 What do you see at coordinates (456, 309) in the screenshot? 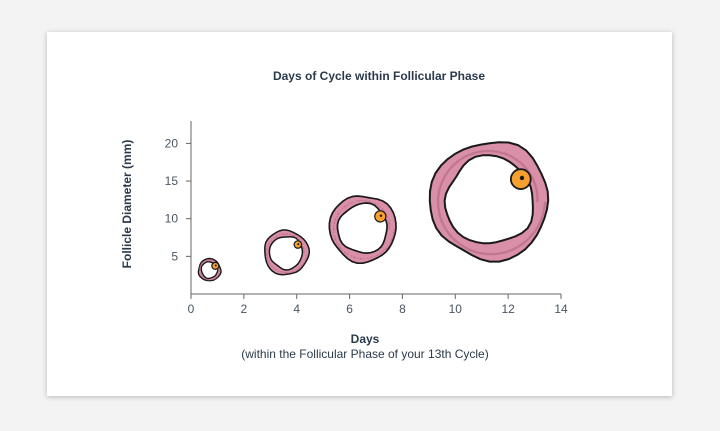
I see `x-tick-label: 10` at bounding box center [456, 309].